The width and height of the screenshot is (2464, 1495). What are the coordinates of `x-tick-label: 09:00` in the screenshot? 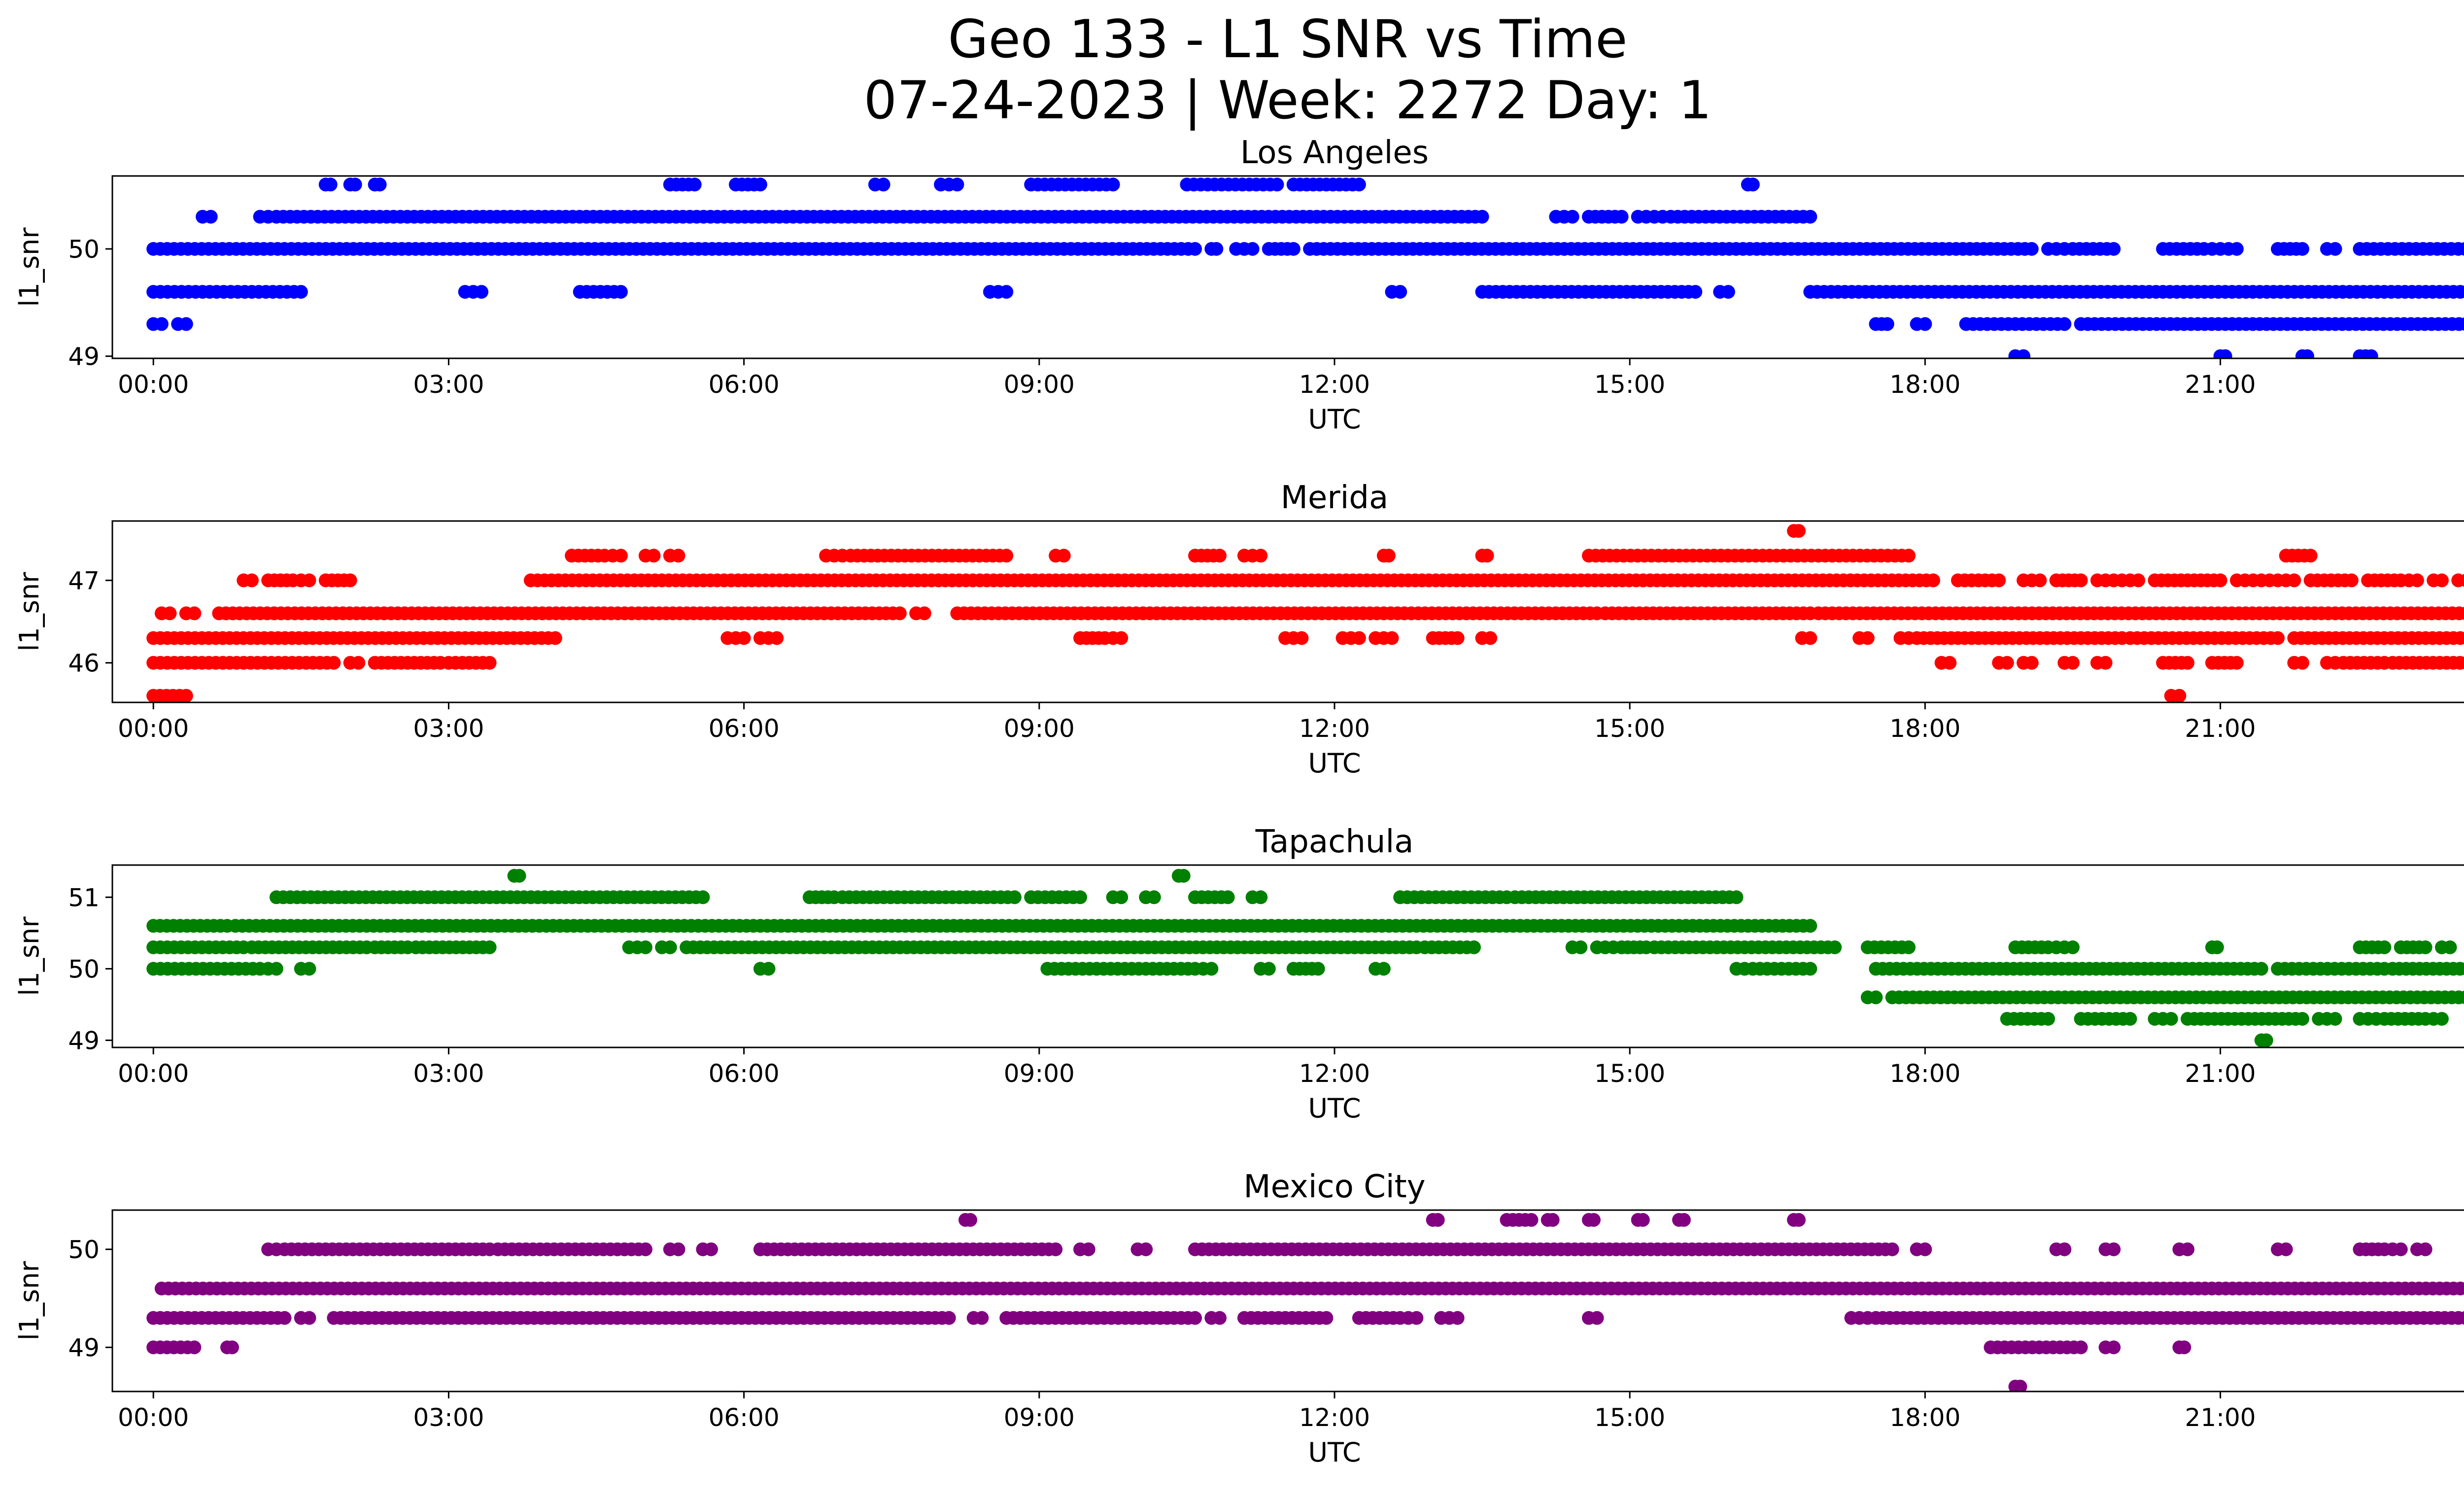 It's located at (1039, 728).